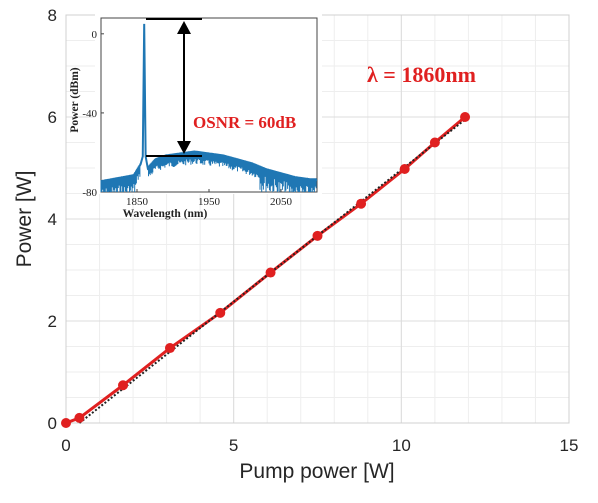 This screenshot has height=503, width=598. I want to click on osnr-arrow-head-up, so click(184, 27).